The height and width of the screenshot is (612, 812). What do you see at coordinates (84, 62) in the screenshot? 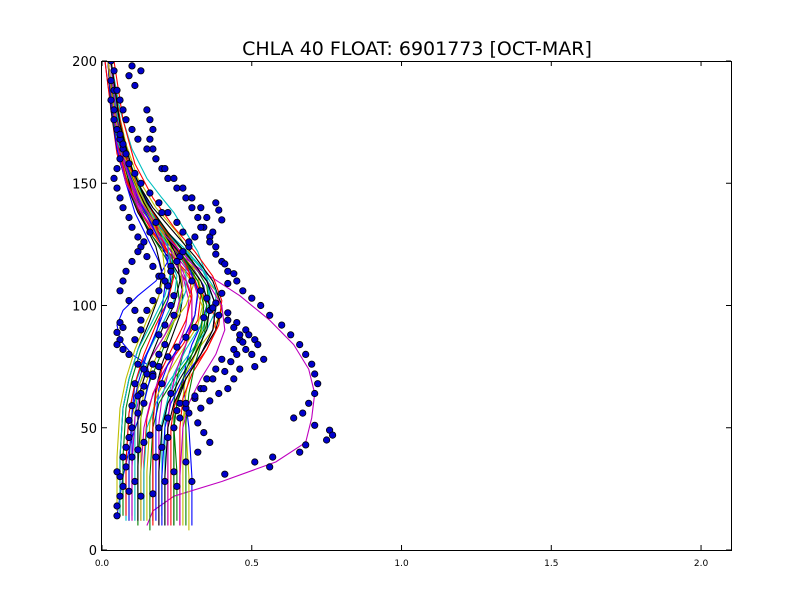
I see `y-tick-label: 200` at bounding box center [84, 62].